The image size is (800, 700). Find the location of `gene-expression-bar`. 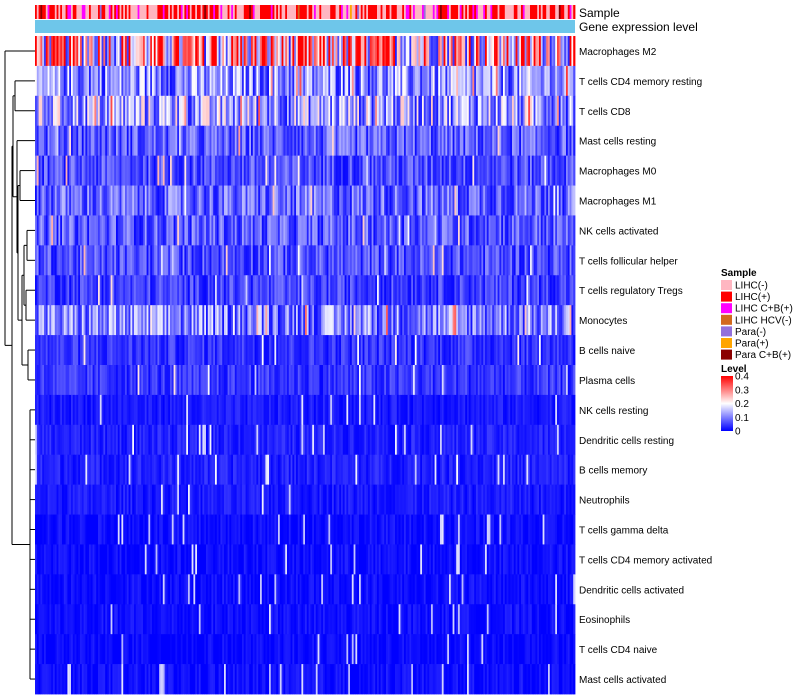

gene-expression-bar is located at coordinates (305, 26).